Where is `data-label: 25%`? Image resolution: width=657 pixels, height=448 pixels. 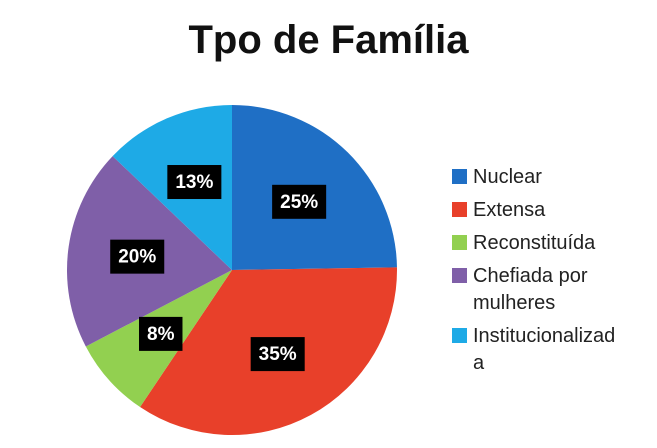
data-label: 25% is located at coordinates (299, 201).